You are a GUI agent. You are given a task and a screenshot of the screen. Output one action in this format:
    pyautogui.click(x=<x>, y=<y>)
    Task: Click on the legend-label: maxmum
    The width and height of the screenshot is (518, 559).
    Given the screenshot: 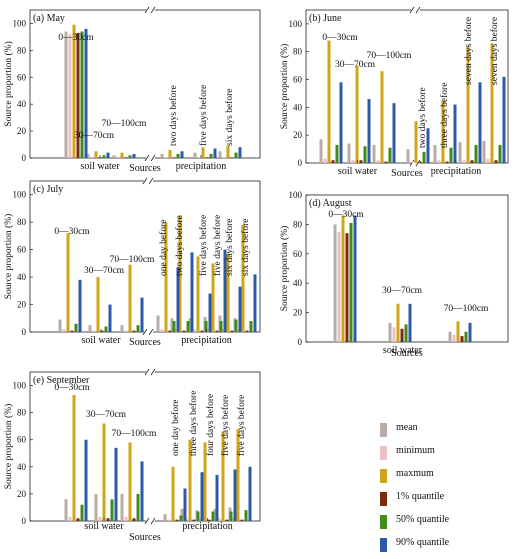 What is the action you would take?
    pyautogui.click(x=415, y=473)
    